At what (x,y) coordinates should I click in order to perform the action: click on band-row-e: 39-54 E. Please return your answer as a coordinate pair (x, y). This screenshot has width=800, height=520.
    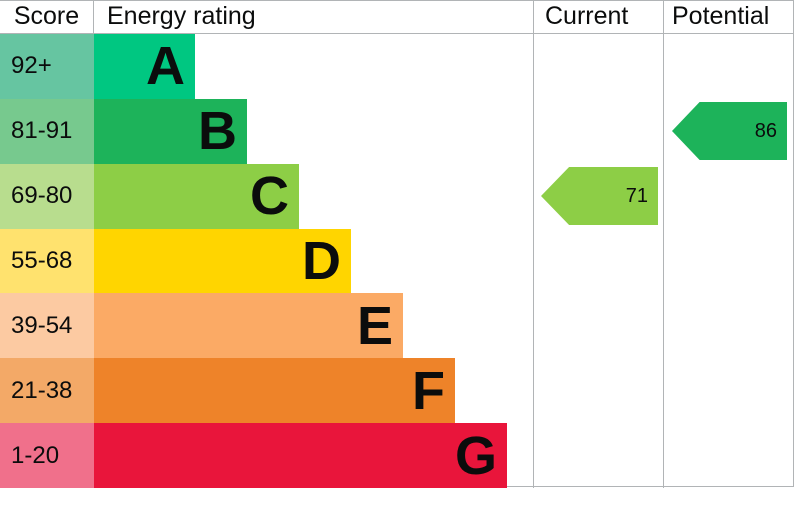
    Looking at the image, I should click on (266, 326).